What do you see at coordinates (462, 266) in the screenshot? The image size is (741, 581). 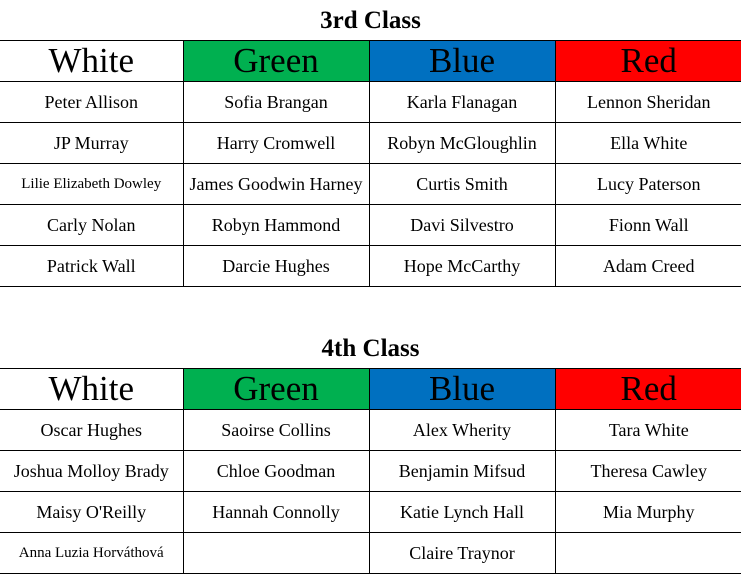 I see `student-name-cell: Hope McCarthy` at bounding box center [462, 266].